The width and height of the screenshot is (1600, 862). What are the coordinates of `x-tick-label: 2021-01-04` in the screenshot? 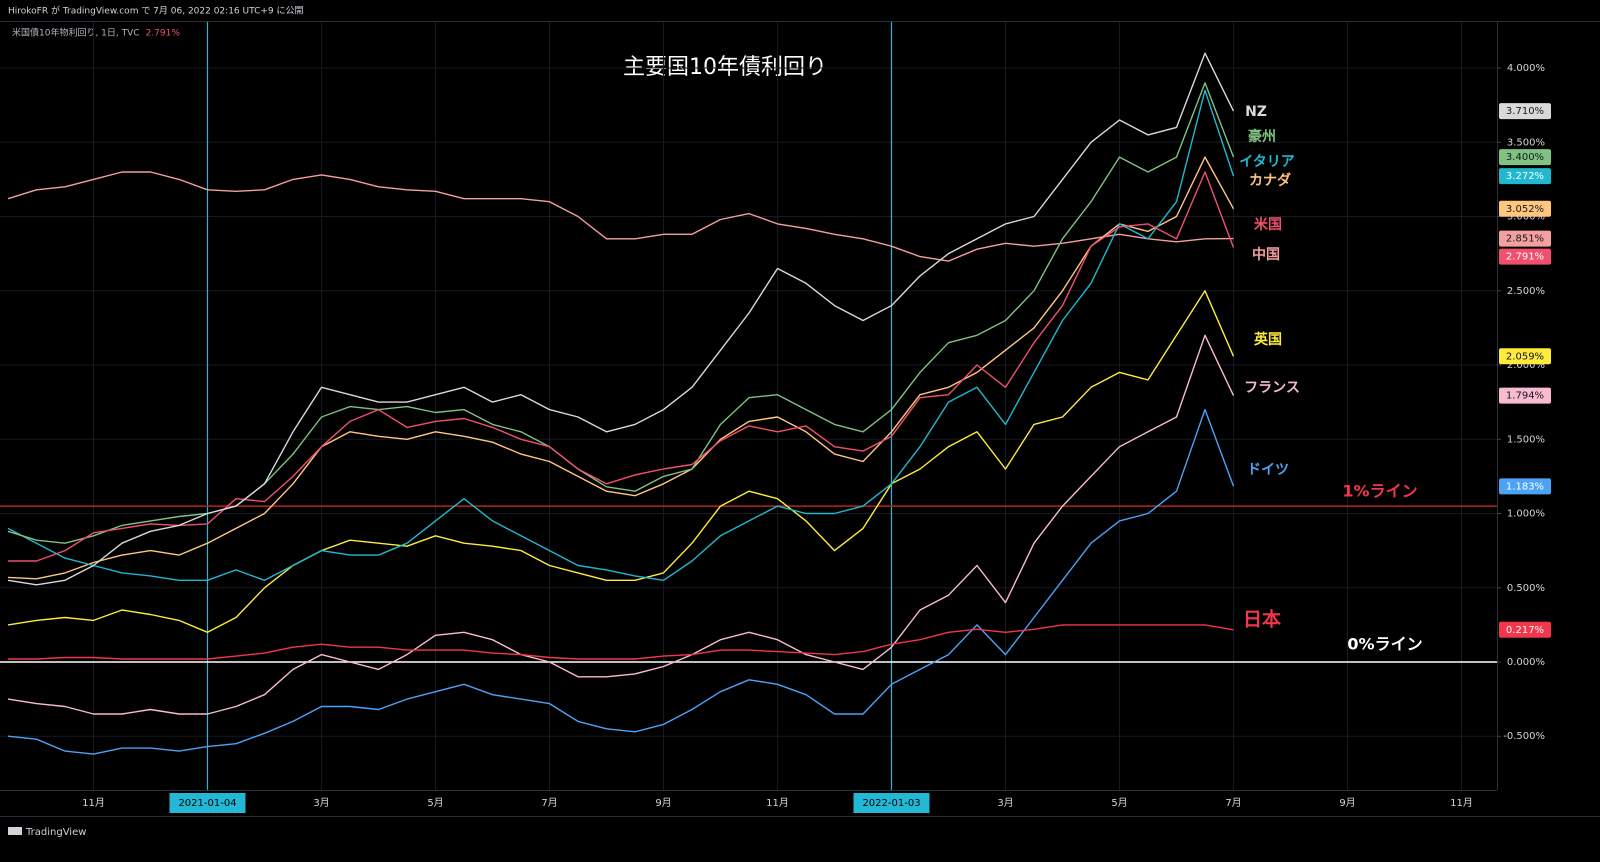 It's located at (207, 803).